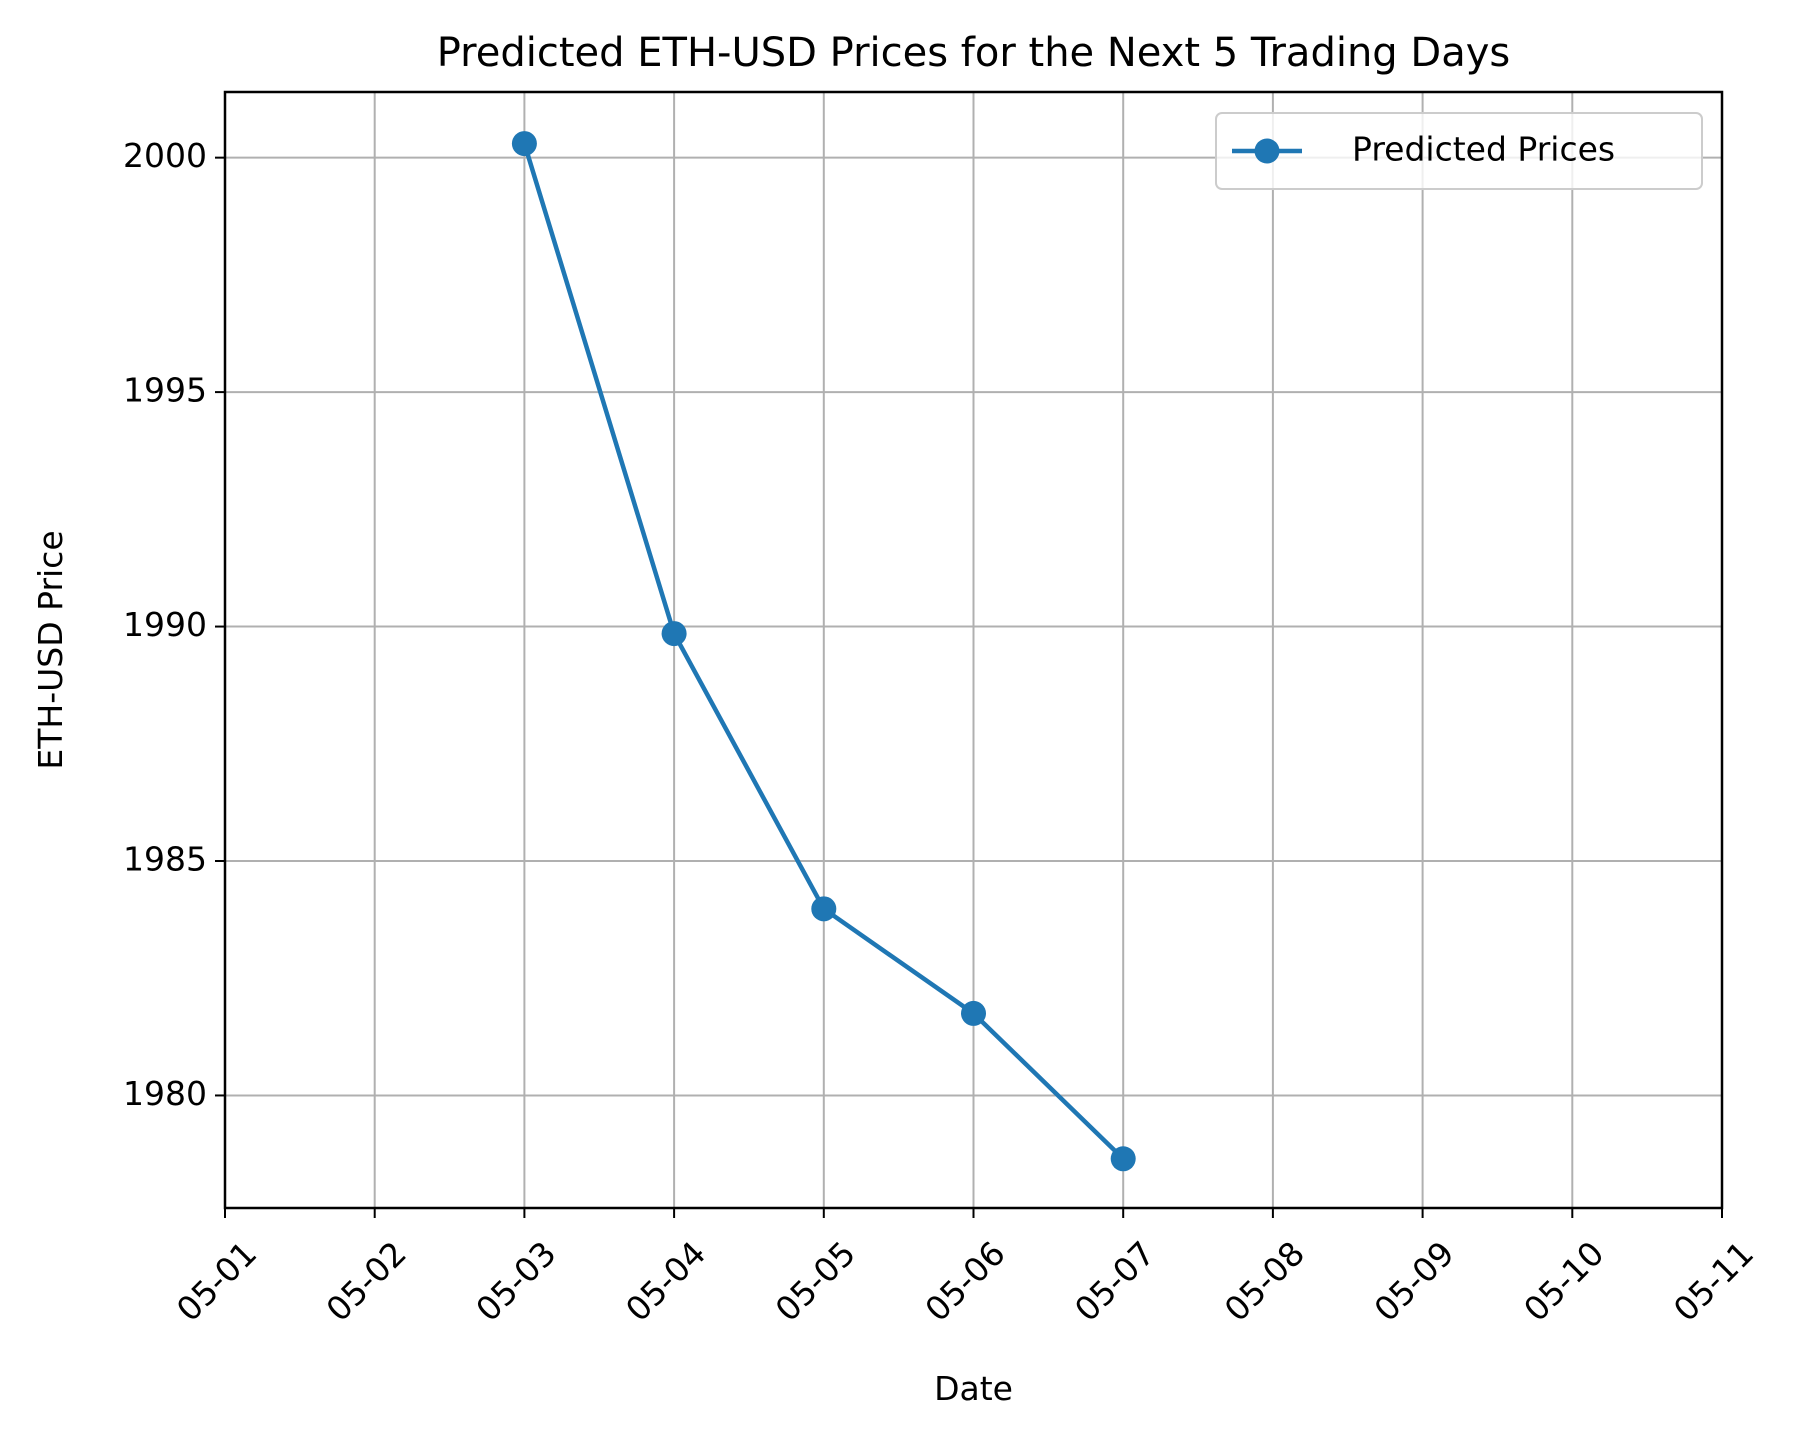 Image resolution: width=1799 pixels, height=1434 pixels. Describe the element at coordinates (165, 1093) in the screenshot. I see `y-tick-label: 1980` at that location.